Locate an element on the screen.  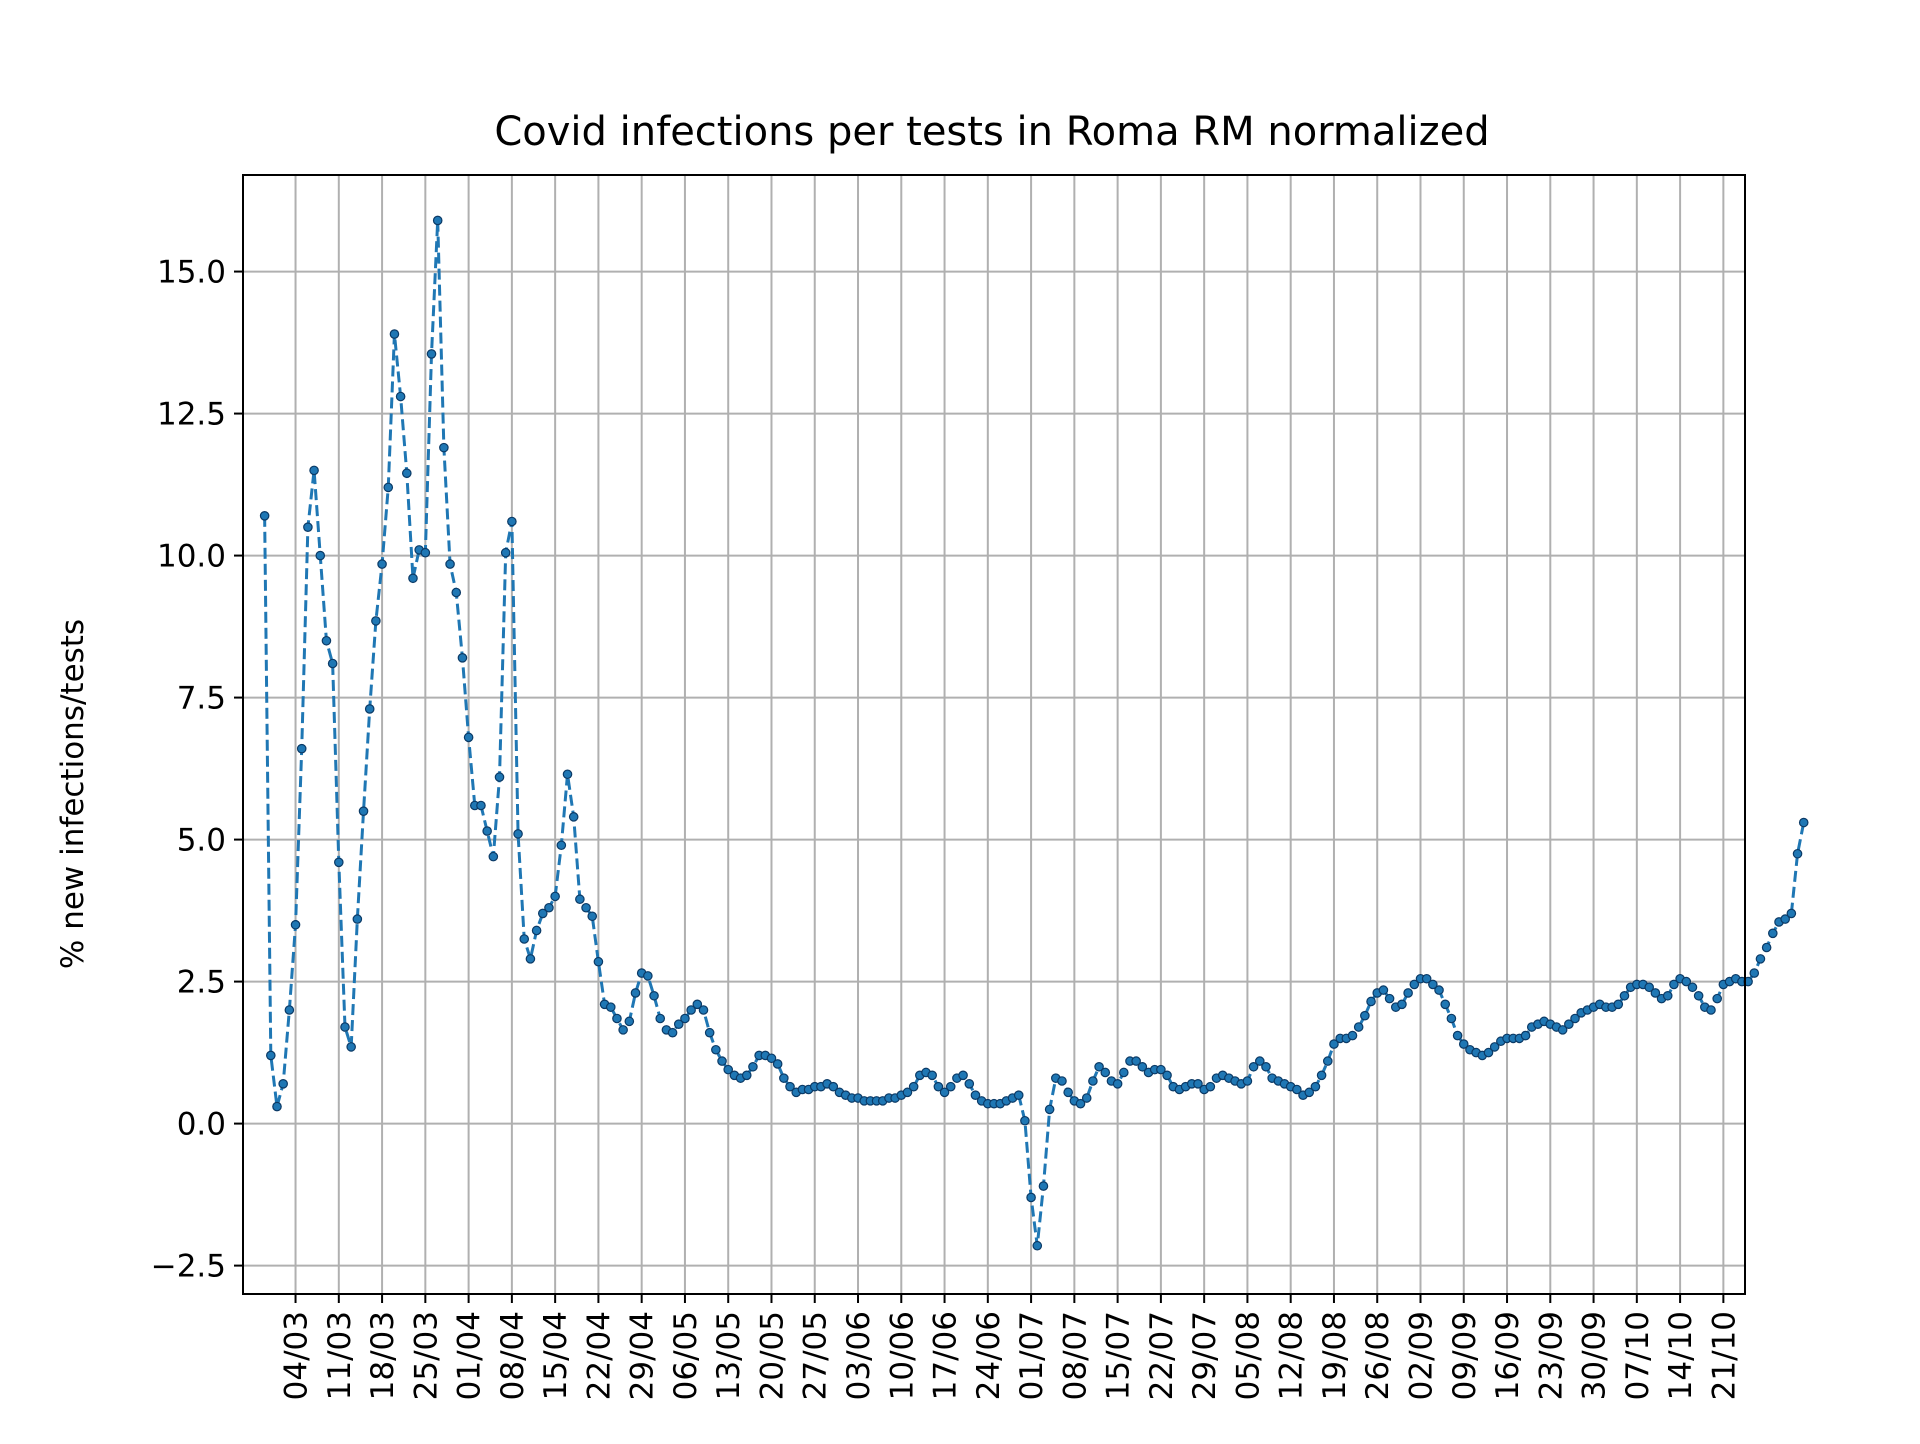
x-tick-label: 15/07 is located at coordinates (1119, 1355).